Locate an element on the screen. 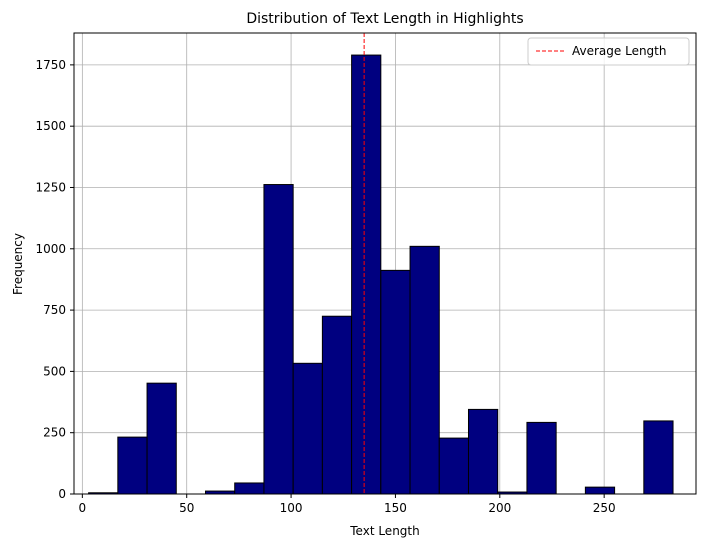 Image resolution: width=704 pixels, height=547 pixels. y-axis-label: Frequency is located at coordinates (18, 264).